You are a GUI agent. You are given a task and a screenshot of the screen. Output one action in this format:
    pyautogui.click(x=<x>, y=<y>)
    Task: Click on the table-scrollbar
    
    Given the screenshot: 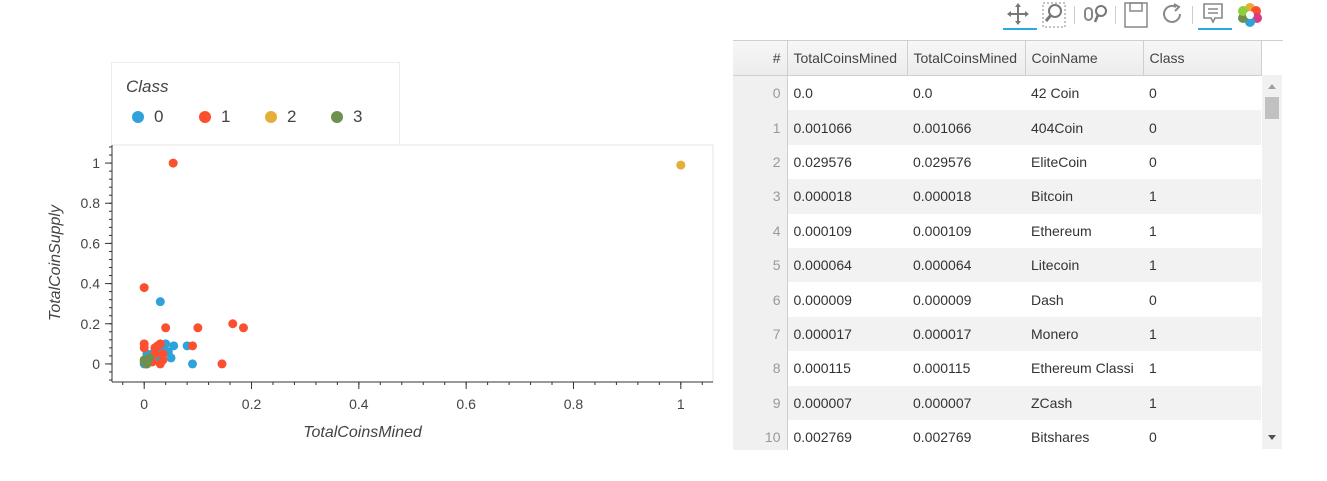 What is the action you would take?
    pyautogui.click(x=1272, y=262)
    